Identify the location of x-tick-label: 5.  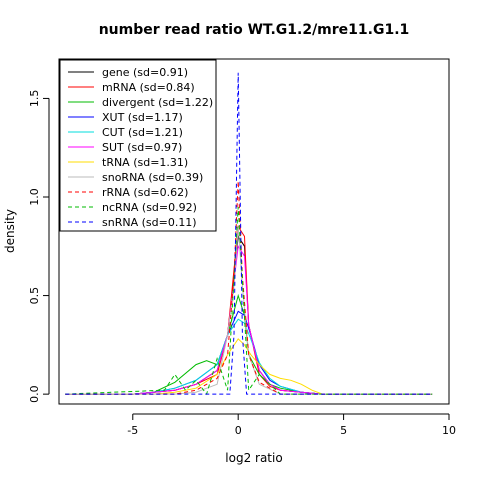
(343, 430).